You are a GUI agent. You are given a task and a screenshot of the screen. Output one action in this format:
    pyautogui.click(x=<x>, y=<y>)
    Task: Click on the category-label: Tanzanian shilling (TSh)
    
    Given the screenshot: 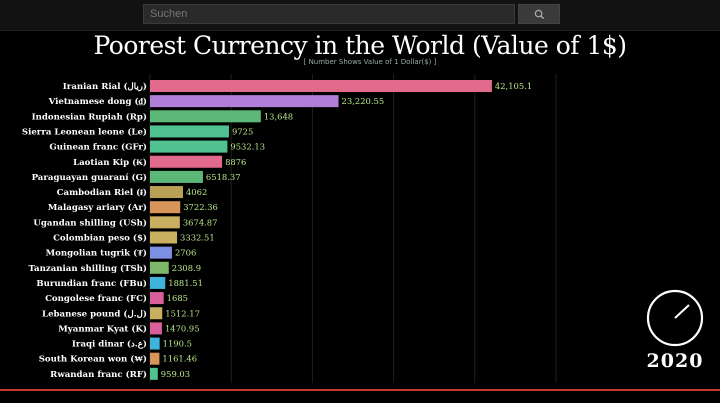 What is the action you would take?
    pyautogui.click(x=87, y=268)
    